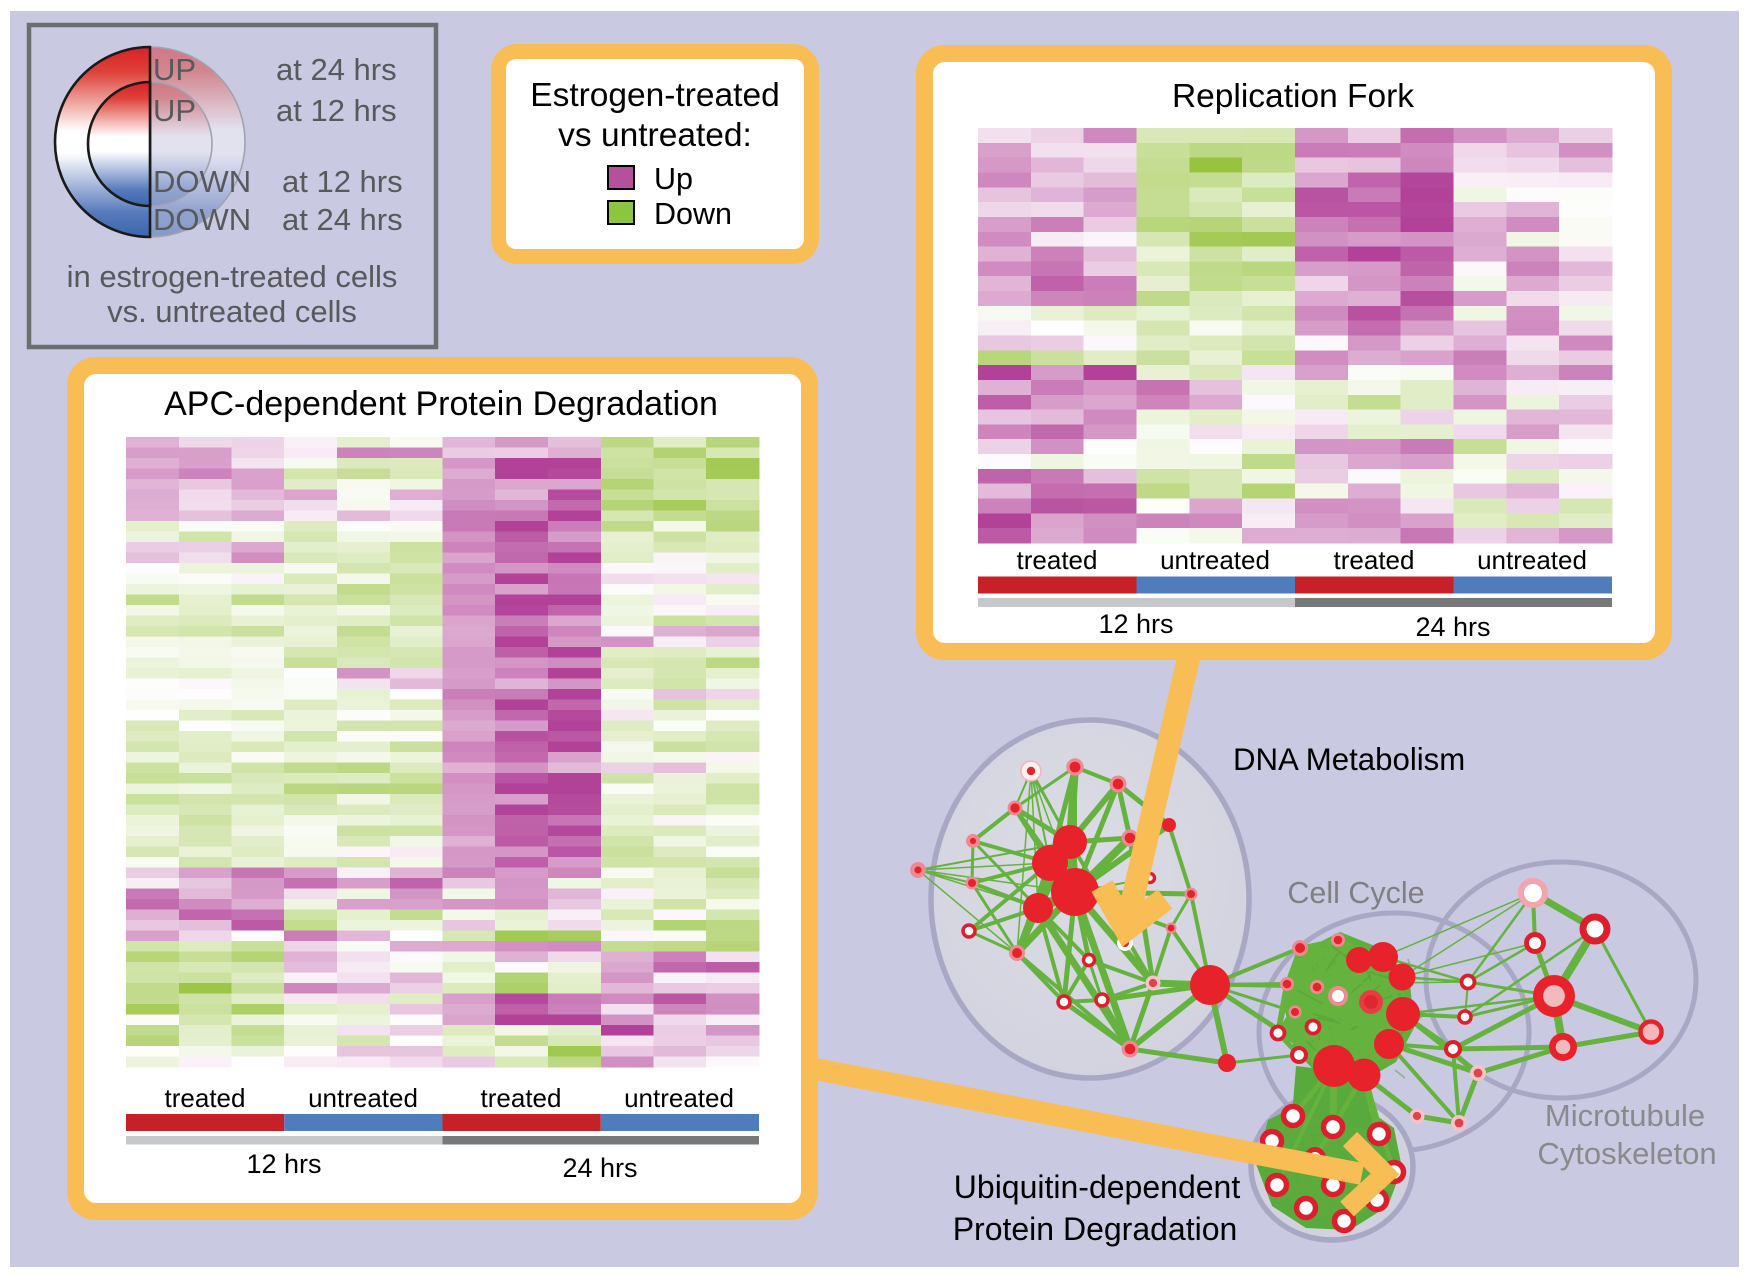 The image size is (1750, 1279). Describe the element at coordinates (232, 276) in the screenshot. I see `svg-text: in estrogen-treated cells` at that location.